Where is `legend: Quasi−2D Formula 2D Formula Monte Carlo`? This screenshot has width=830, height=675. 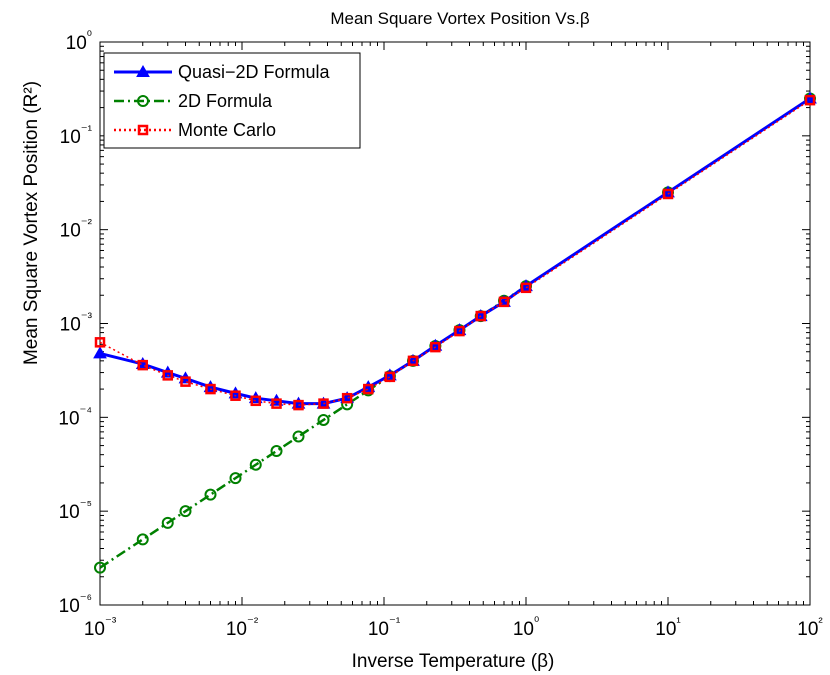
legend: Quasi−2D Formula 2D Formula Monte Carlo is located at coordinates (232, 100).